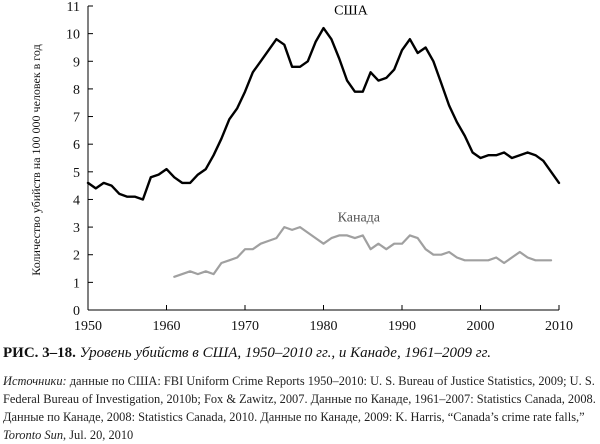 This screenshot has height=444, width=600. Describe the element at coordinates (402, 326) in the screenshot. I see `x-tick-label: 1990` at that location.